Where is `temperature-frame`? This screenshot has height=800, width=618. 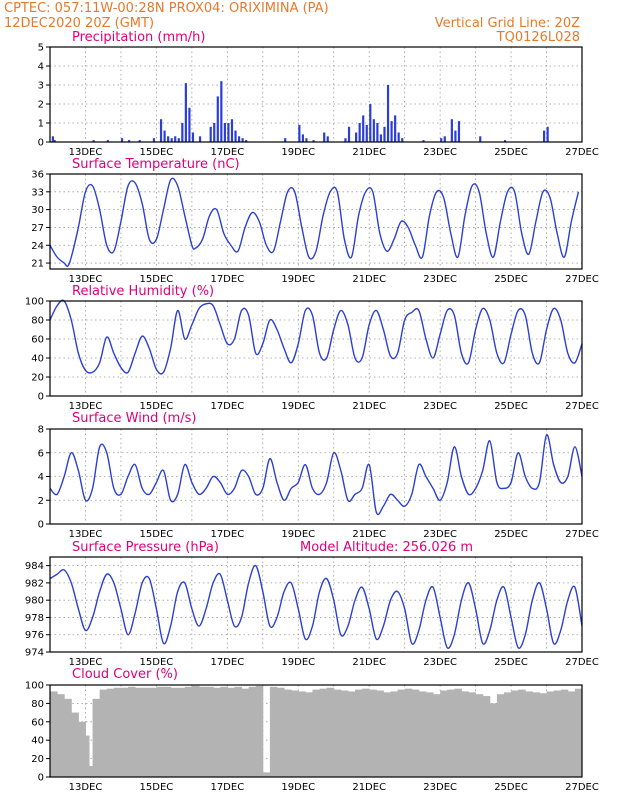 temperature-frame is located at coordinates (316, 221).